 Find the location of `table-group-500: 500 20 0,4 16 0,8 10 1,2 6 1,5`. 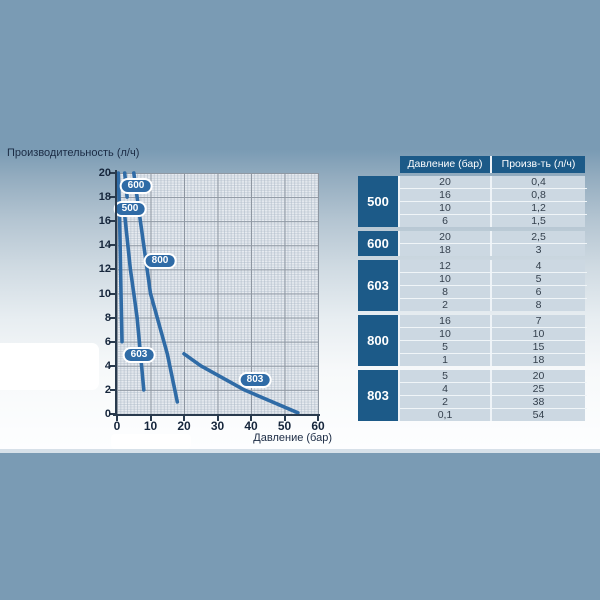

table-group-500: 500 20 0,4 16 0,8 10 1,2 6 1,5 is located at coordinates (472, 201).